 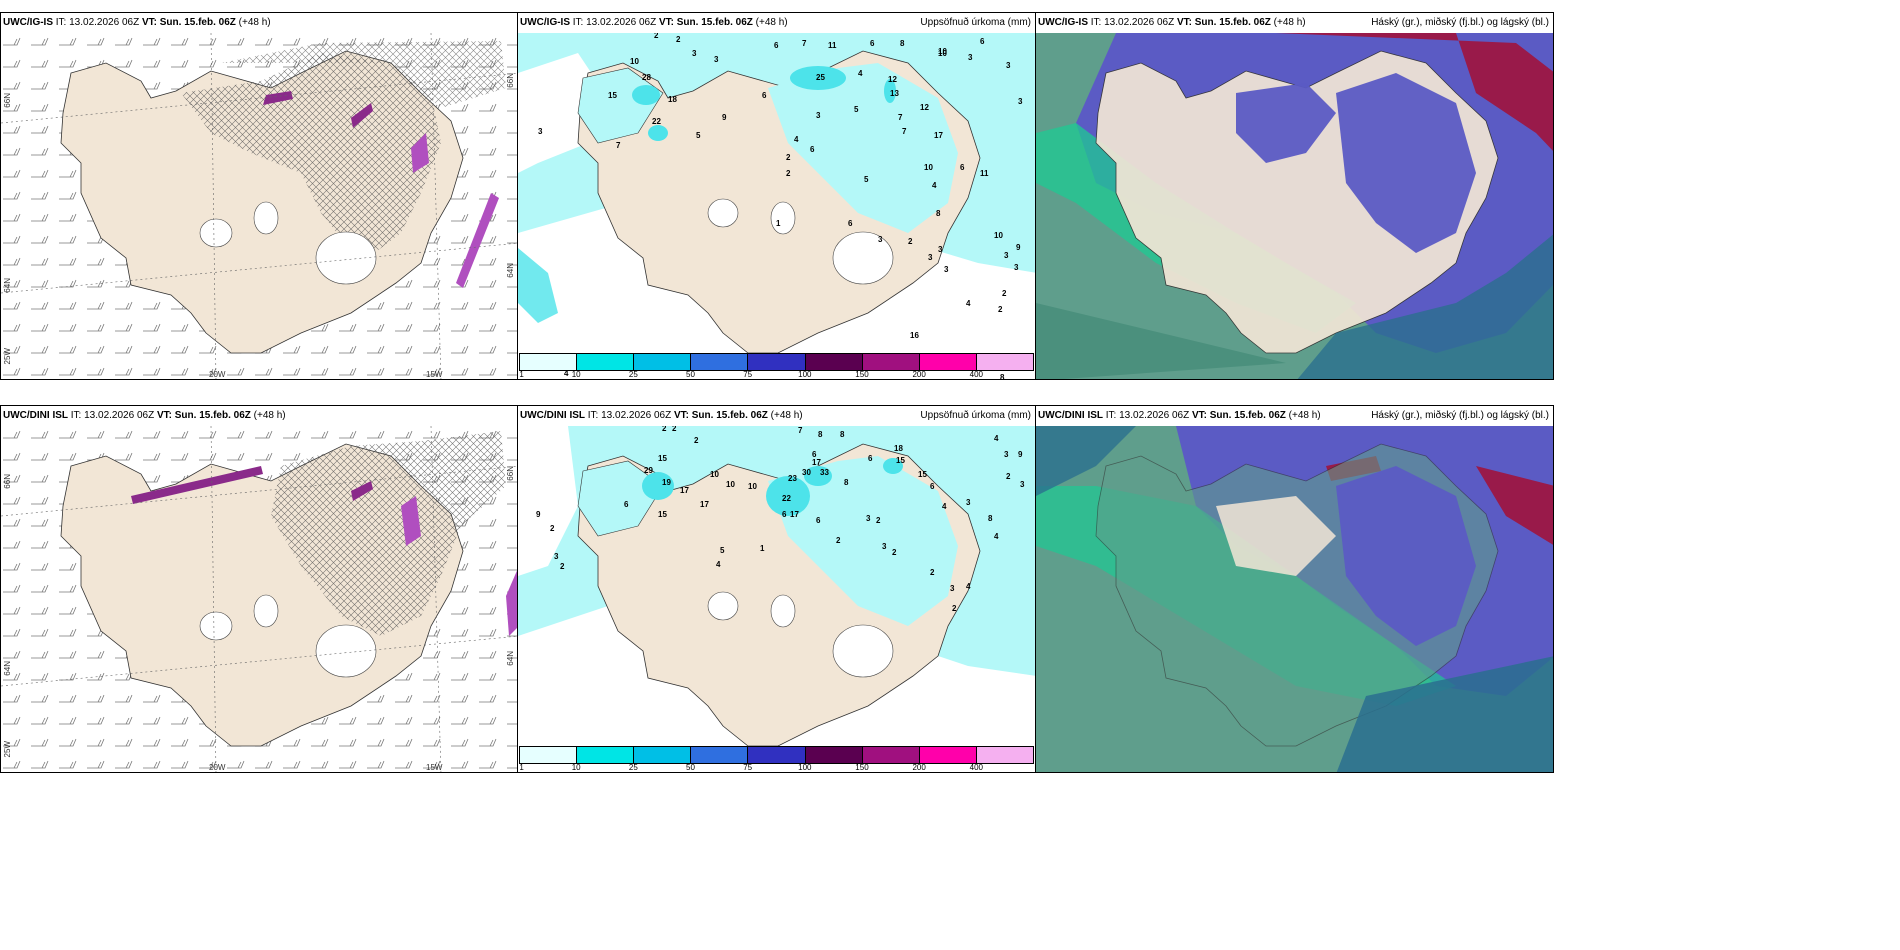 I want to click on precip-value-label: 23, so click(x=792, y=478).